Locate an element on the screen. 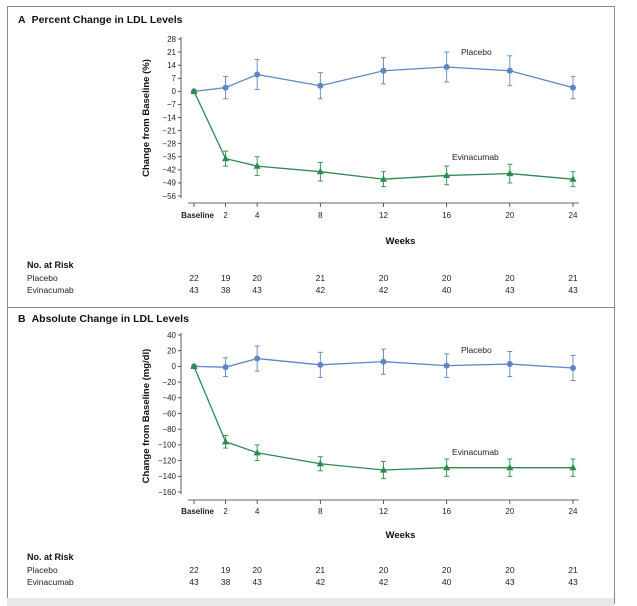 This screenshot has height=606, width=637. panel-b-placebo-label: Placebo is located at coordinates (476, 350).